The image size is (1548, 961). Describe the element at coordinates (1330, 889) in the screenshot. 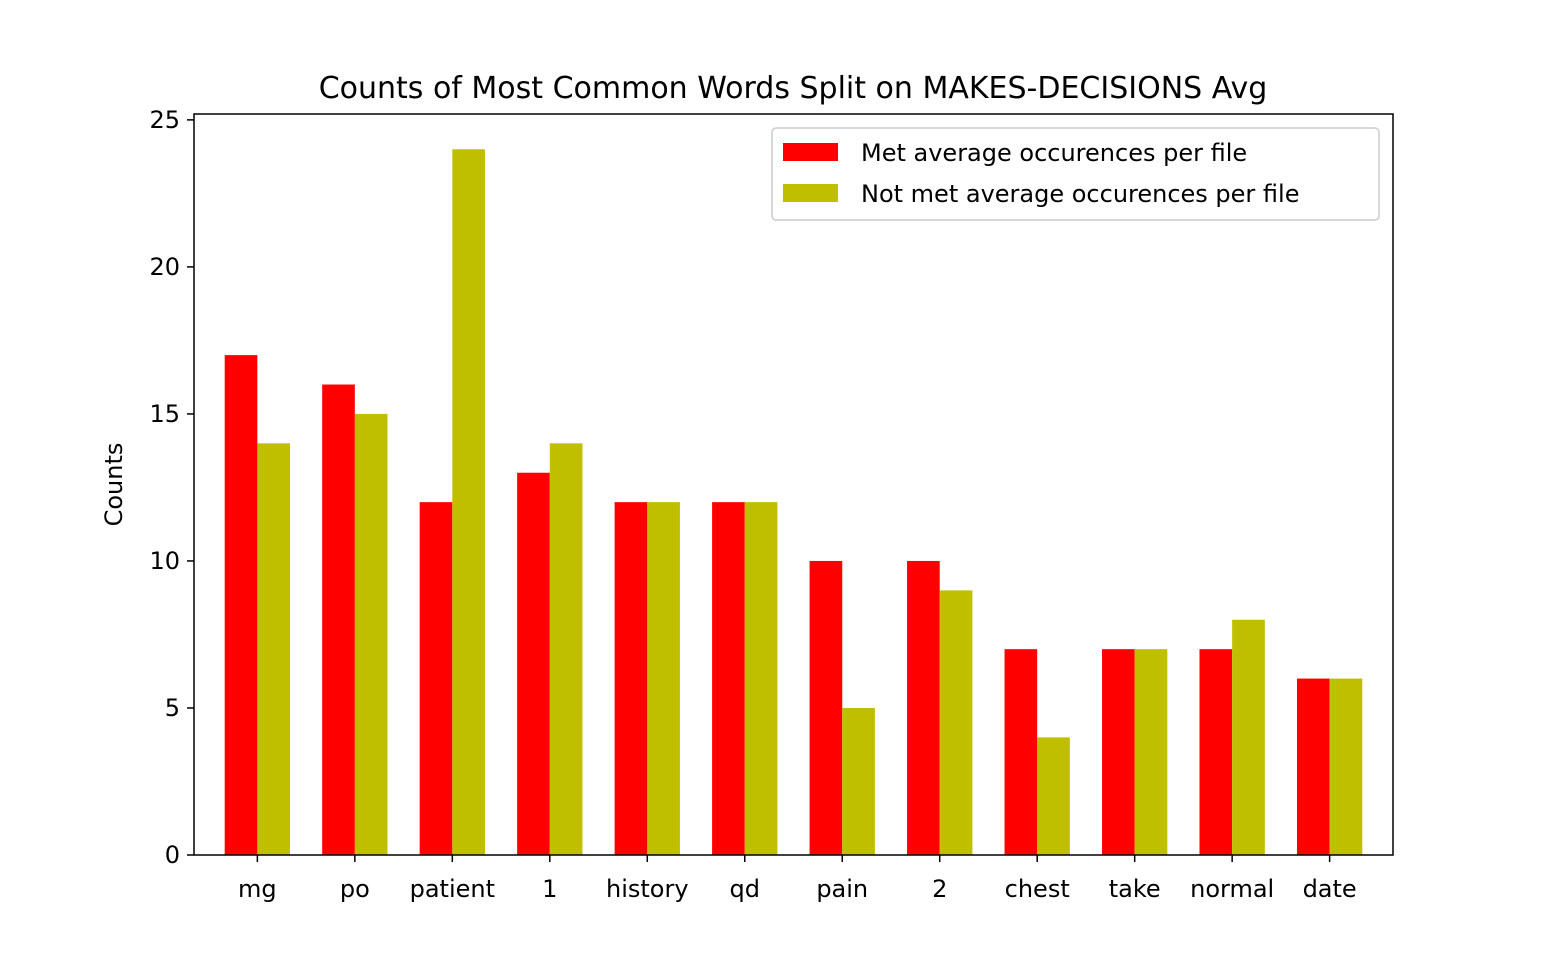

I see `x-tick-label-date: date` at that location.